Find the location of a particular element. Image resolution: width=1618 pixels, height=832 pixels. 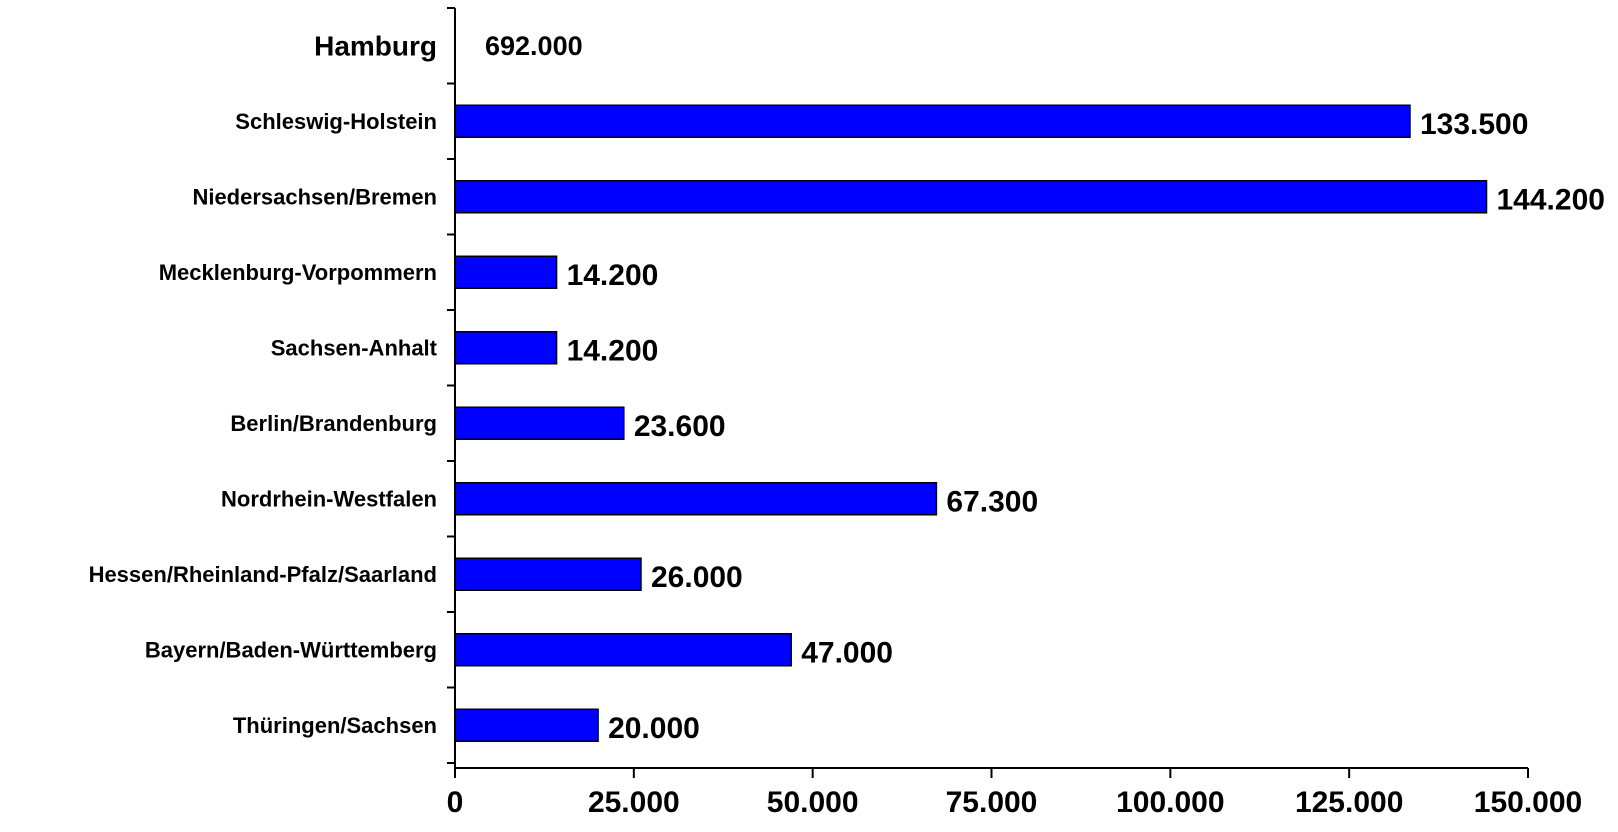

bar-berlin-brandenburg is located at coordinates (539, 423).